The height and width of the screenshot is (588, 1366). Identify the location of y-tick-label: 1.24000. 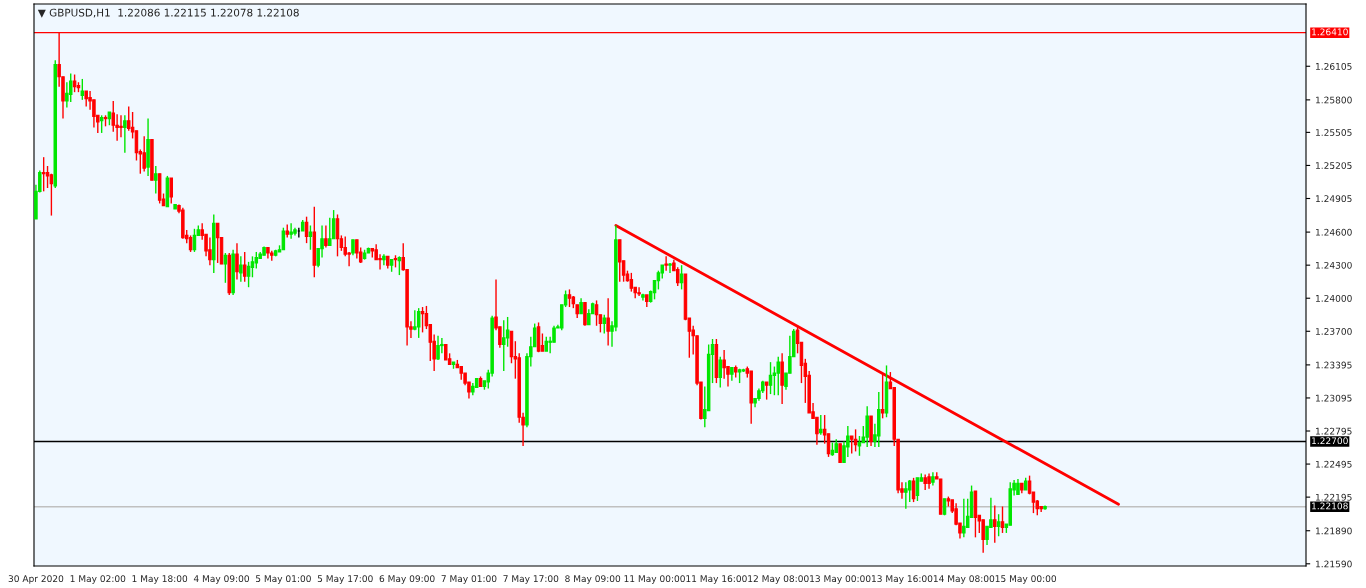
(1334, 298).